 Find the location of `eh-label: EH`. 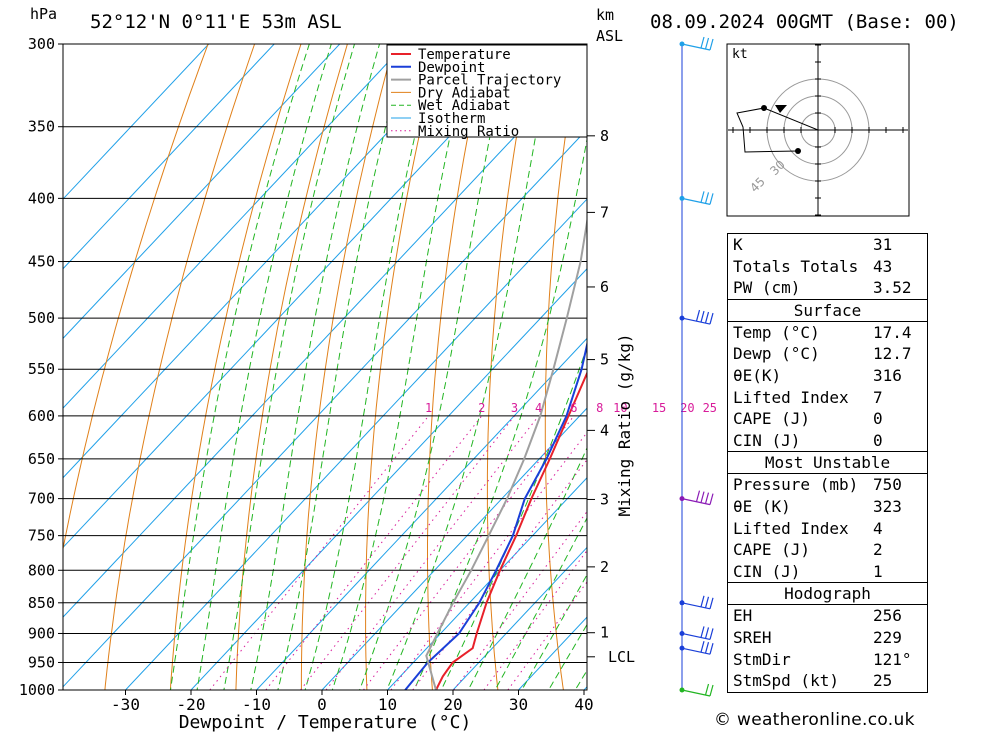

eh-label: EH is located at coordinates (743, 616).